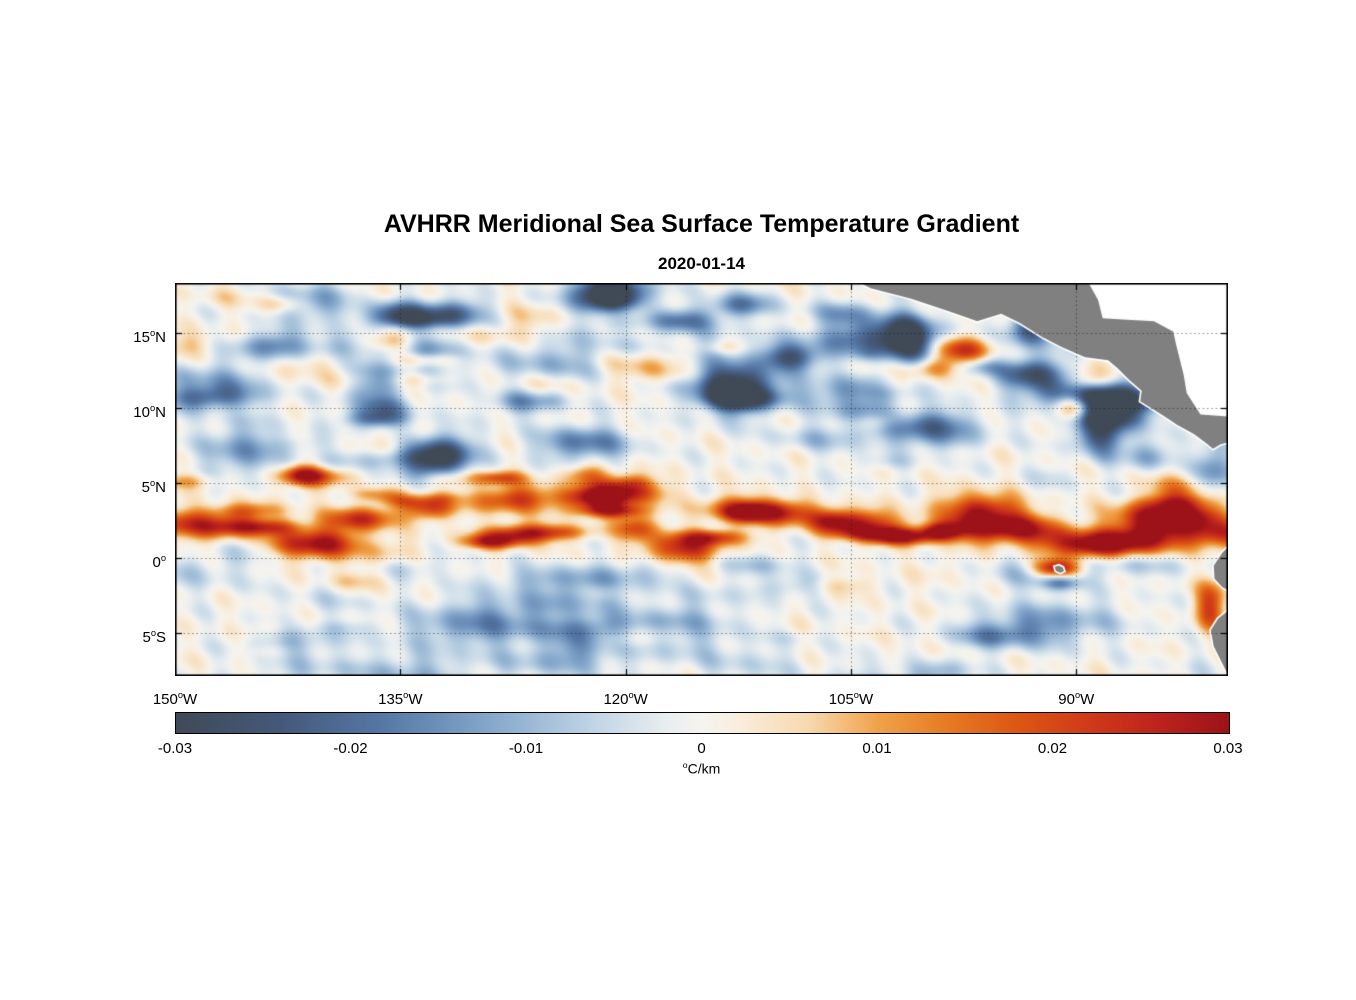 The height and width of the screenshot is (1000, 1356). I want to click on y-axis-tick-label: 10oN, so click(149, 411).